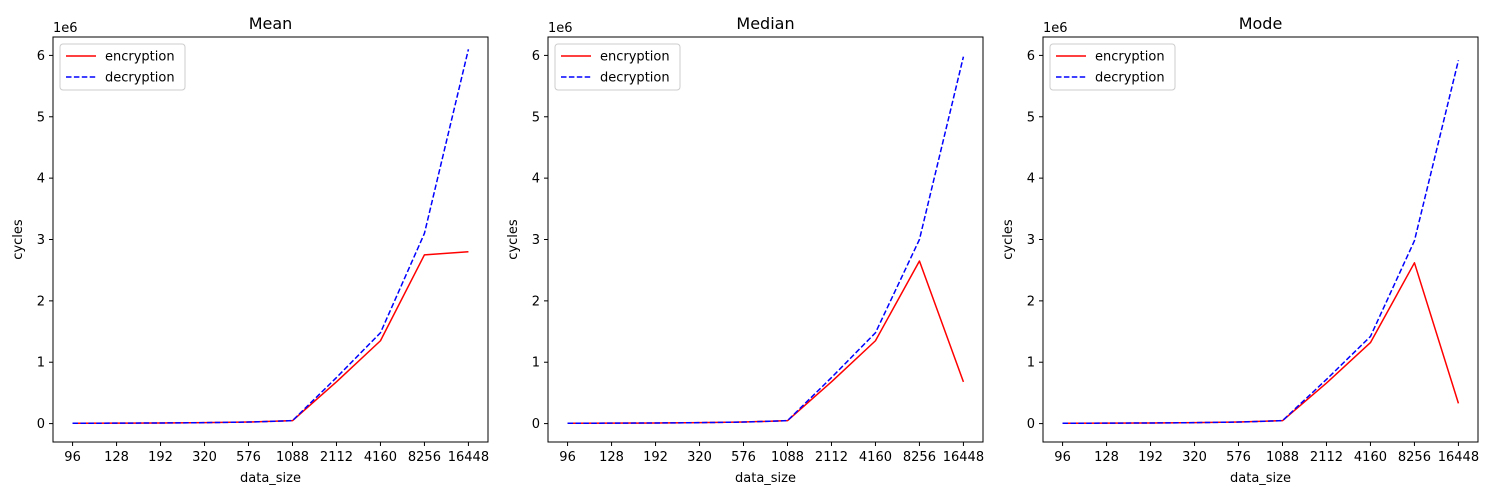  What do you see at coordinates (271, 23) in the screenshot?
I see `subplot-title: Mean` at bounding box center [271, 23].